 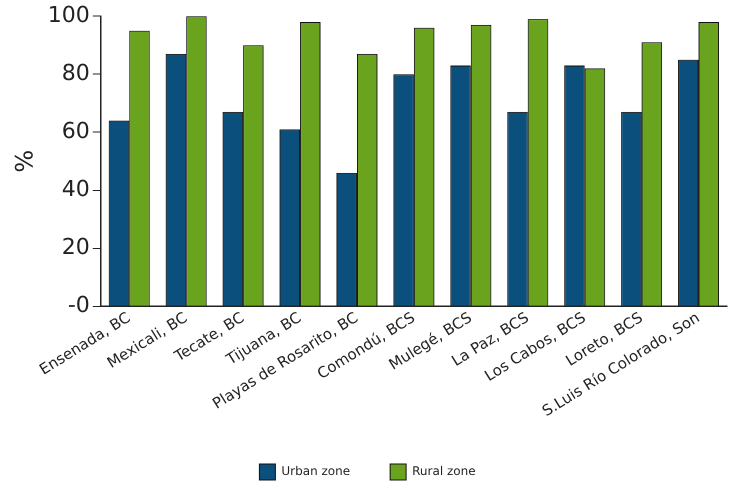 What do you see at coordinates (76, 189) in the screenshot?
I see `y-tick-label: 40` at bounding box center [76, 189].